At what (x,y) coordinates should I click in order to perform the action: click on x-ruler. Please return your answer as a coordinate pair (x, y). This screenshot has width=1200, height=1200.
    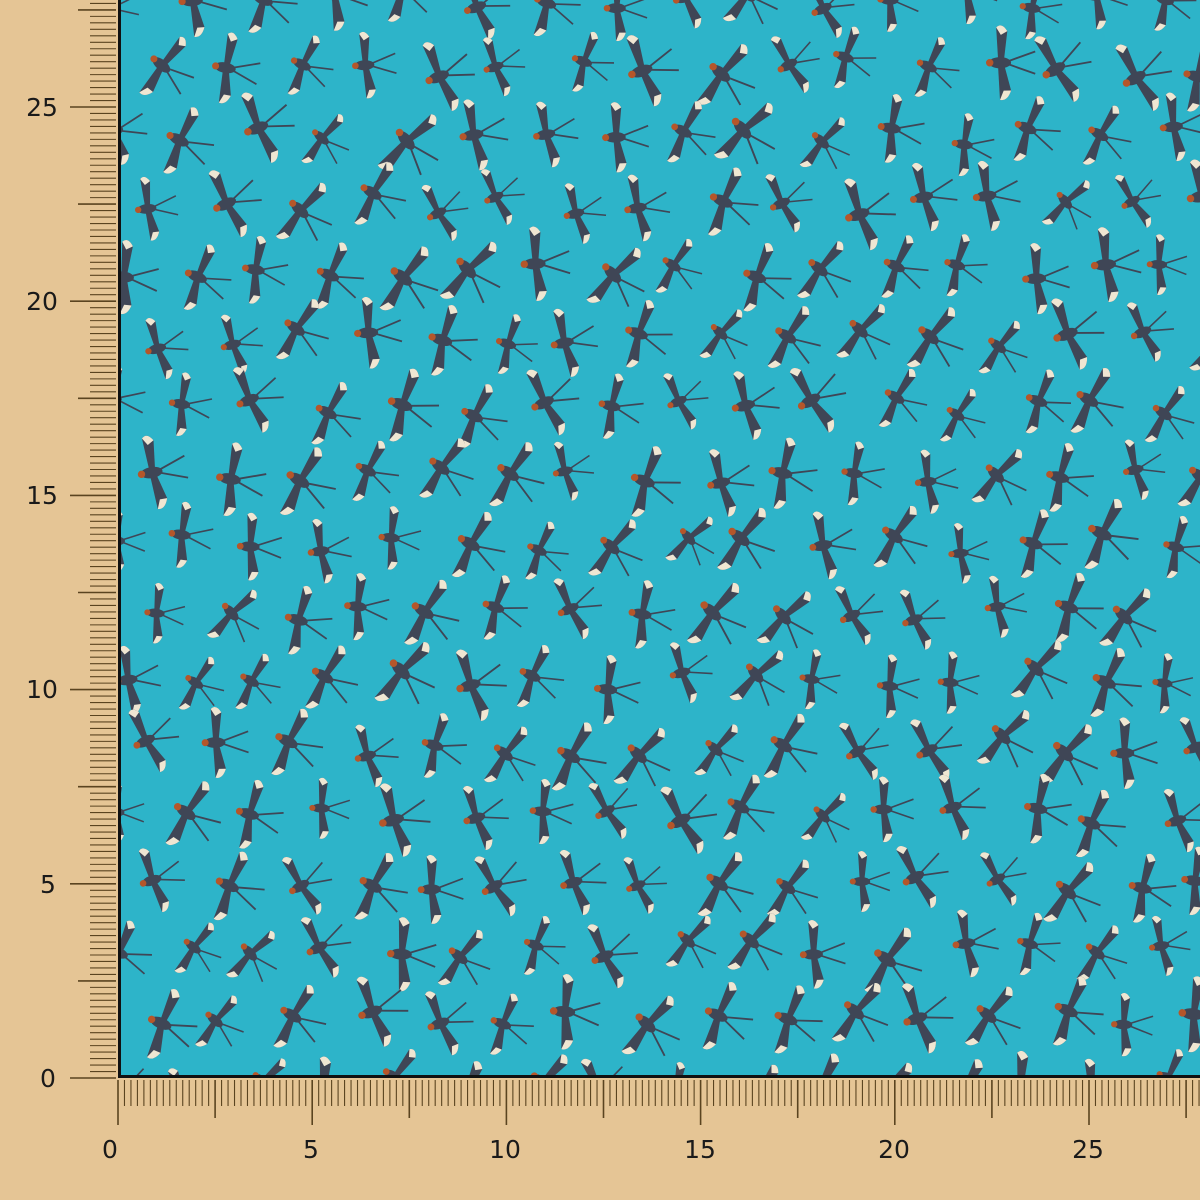
    Looking at the image, I should click on (658, 1102).